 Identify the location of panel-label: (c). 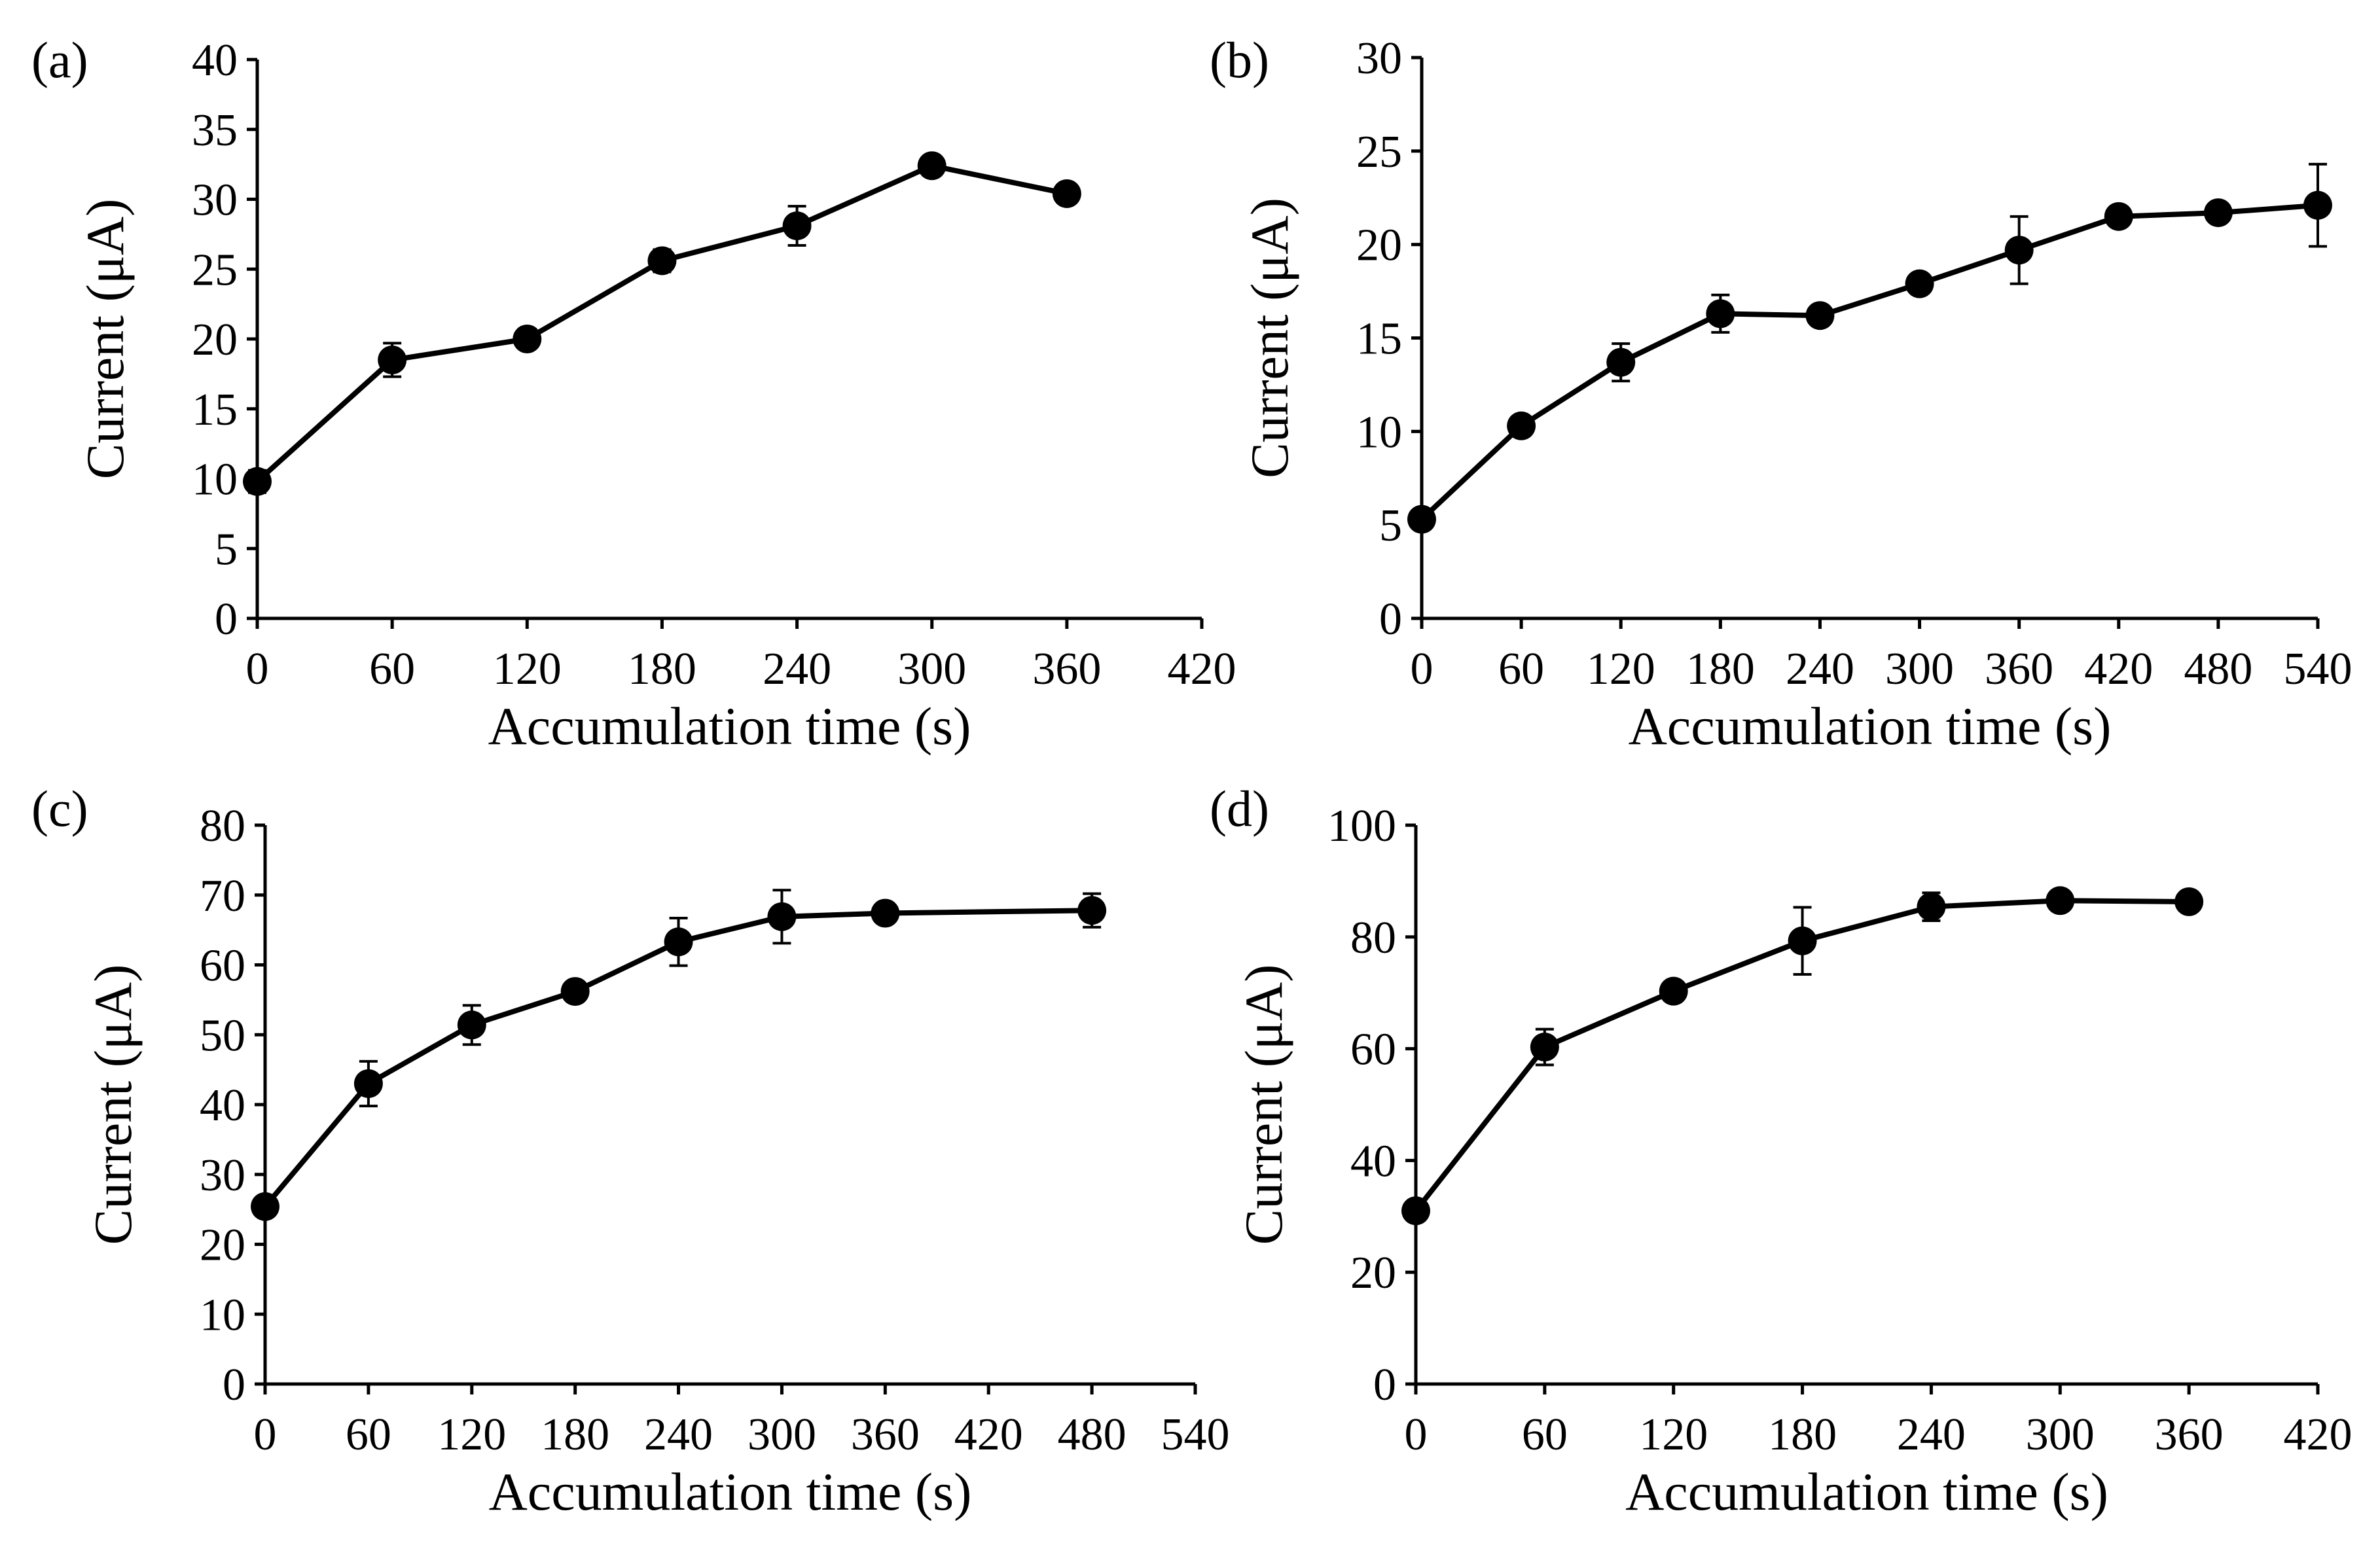
(59, 808).